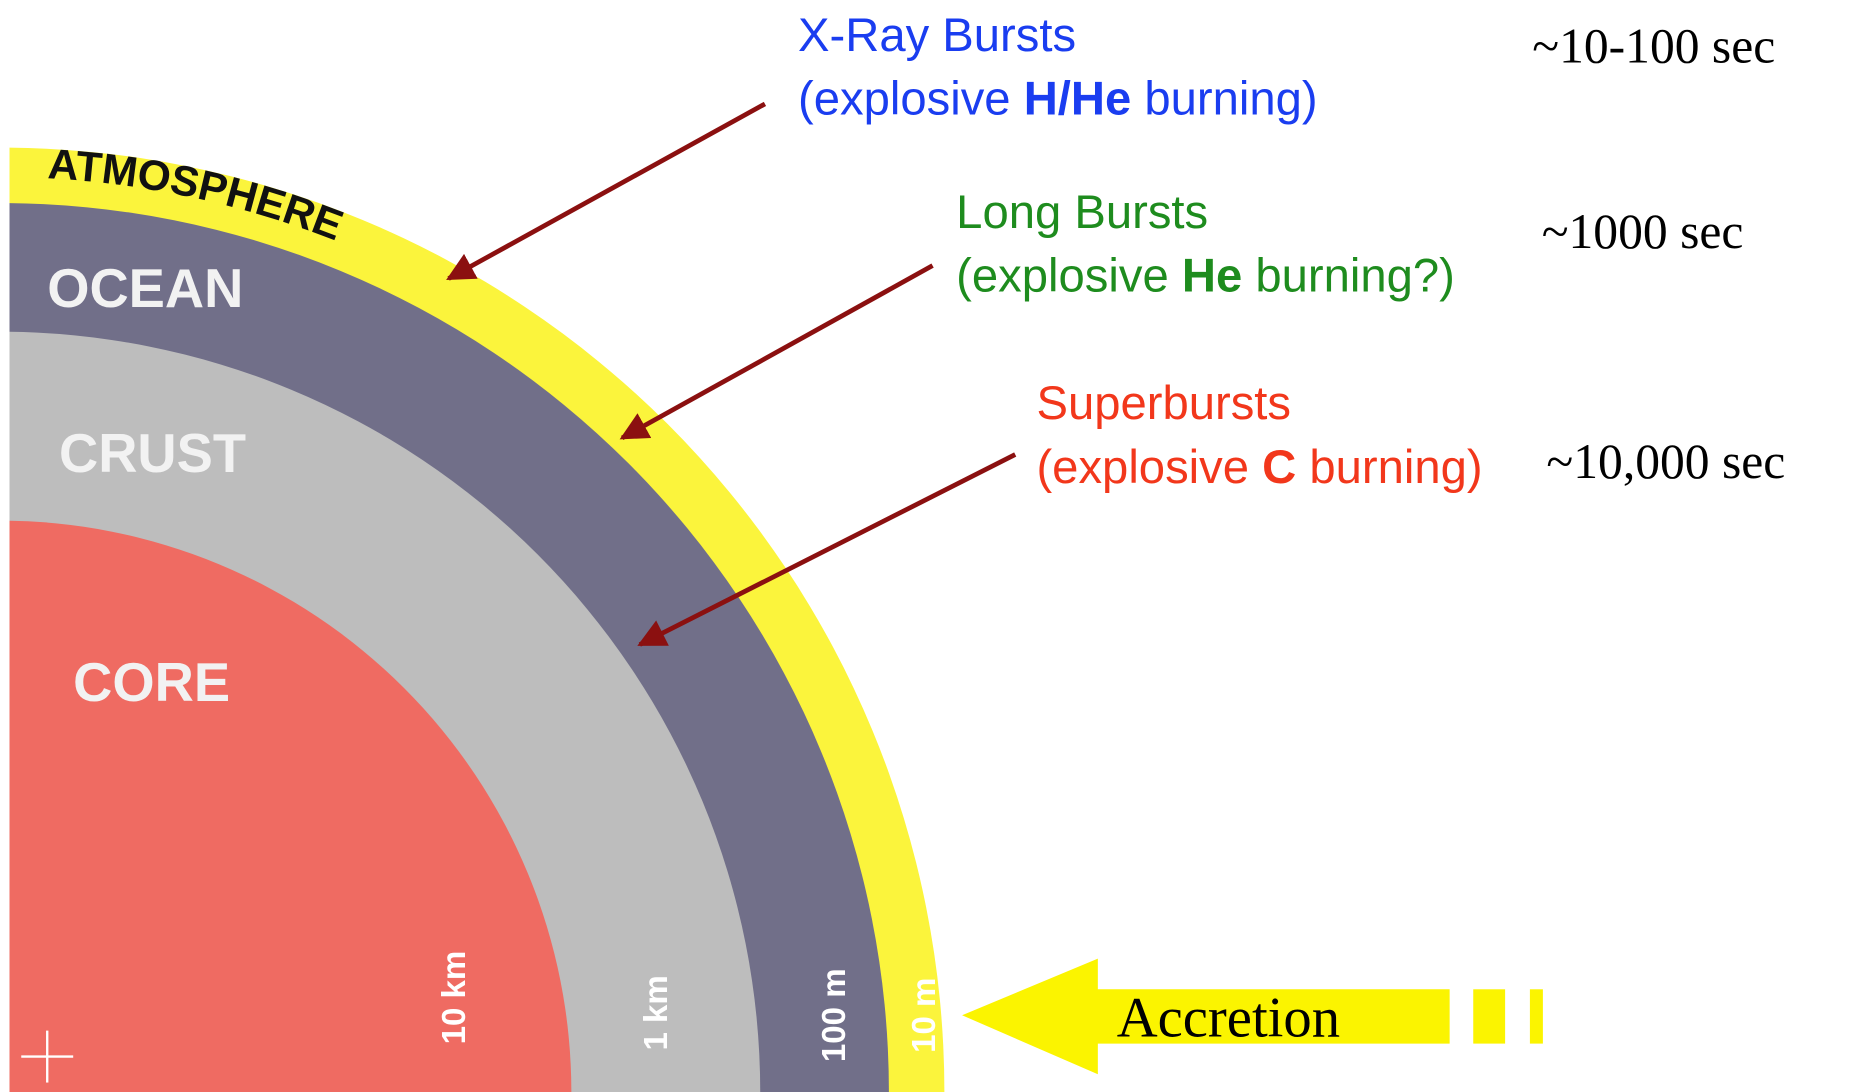 Image resolution: width=1851 pixels, height=1092 pixels. Describe the element at coordinates (776, 352) in the screenshot. I see `long-arrow` at that location.